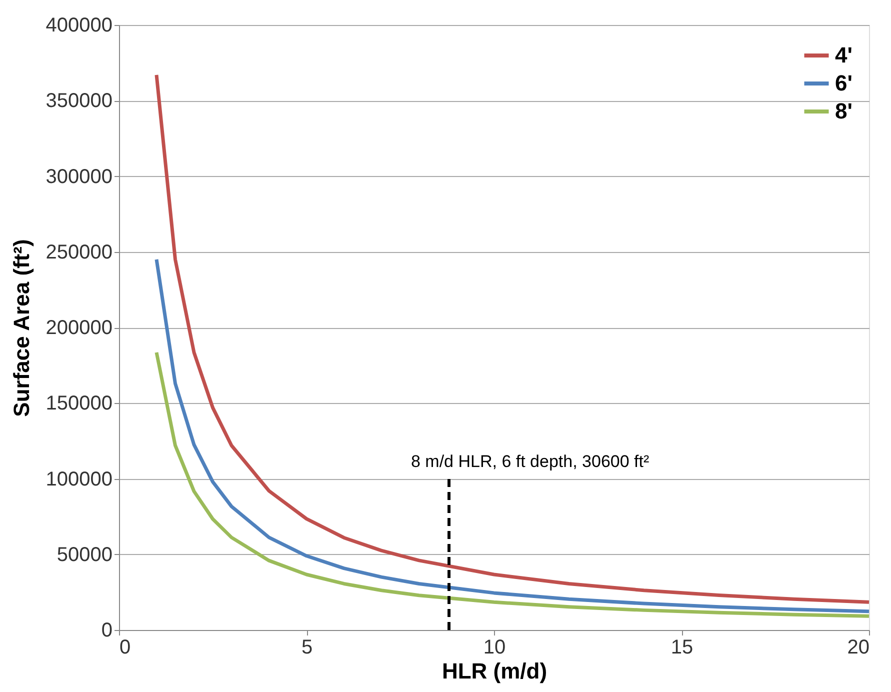 The height and width of the screenshot is (692, 891). I want to click on x-tick-label: 15, so click(682, 647).